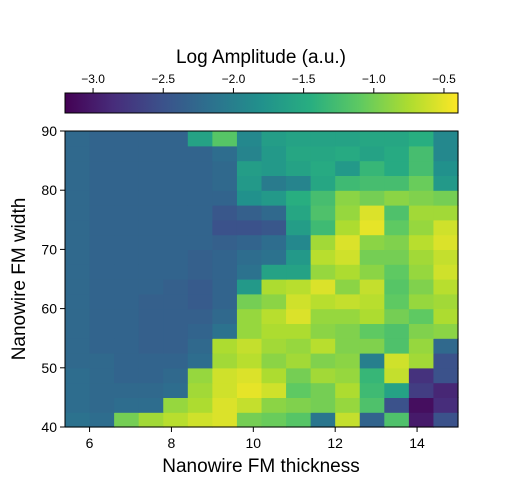  Describe the element at coordinates (19, 279) in the screenshot. I see `y-axis-title: Nanowire FM width` at that location.